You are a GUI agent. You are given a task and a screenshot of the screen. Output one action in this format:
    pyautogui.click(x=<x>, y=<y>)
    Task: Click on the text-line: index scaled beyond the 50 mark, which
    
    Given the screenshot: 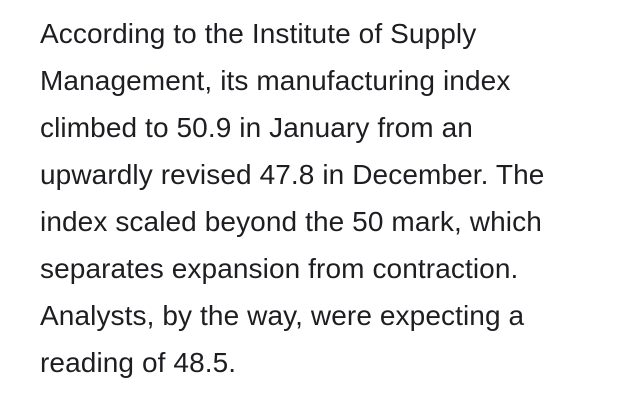 What is the action you would take?
    pyautogui.click(x=291, y=221)
    